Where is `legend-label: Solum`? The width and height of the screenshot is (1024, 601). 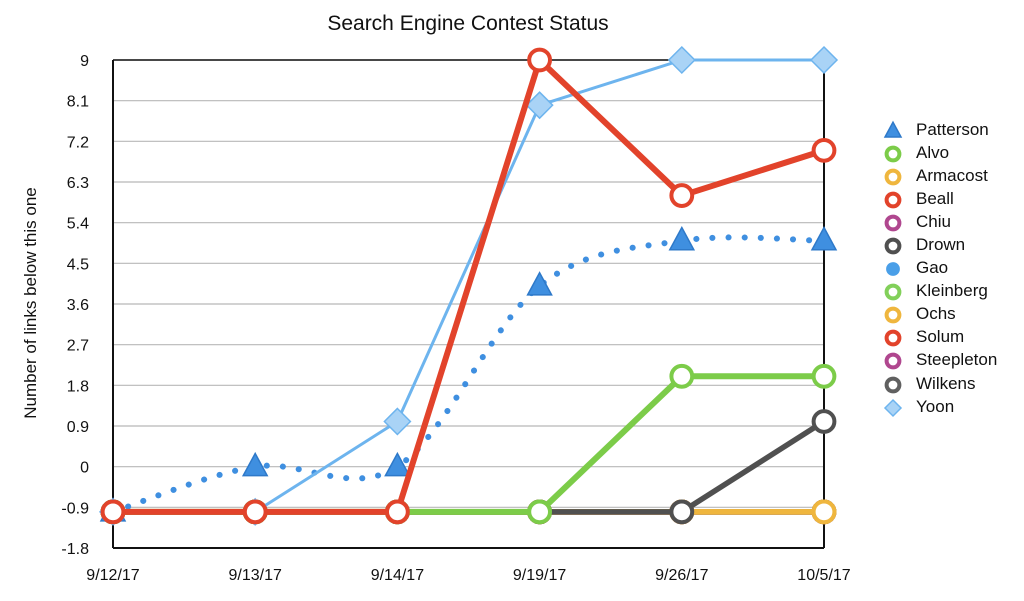
legend-label: Solum is located at coordinates (940, 337).